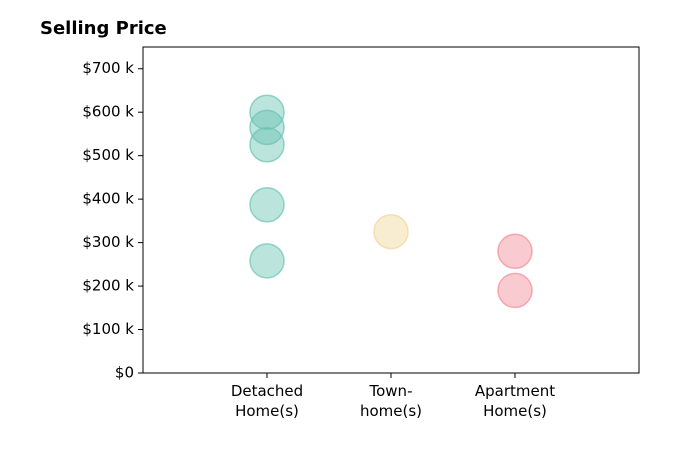 This screenshot has width=679, height=462. I want to click on y-tick-label: $600 k, so click(108, 112).